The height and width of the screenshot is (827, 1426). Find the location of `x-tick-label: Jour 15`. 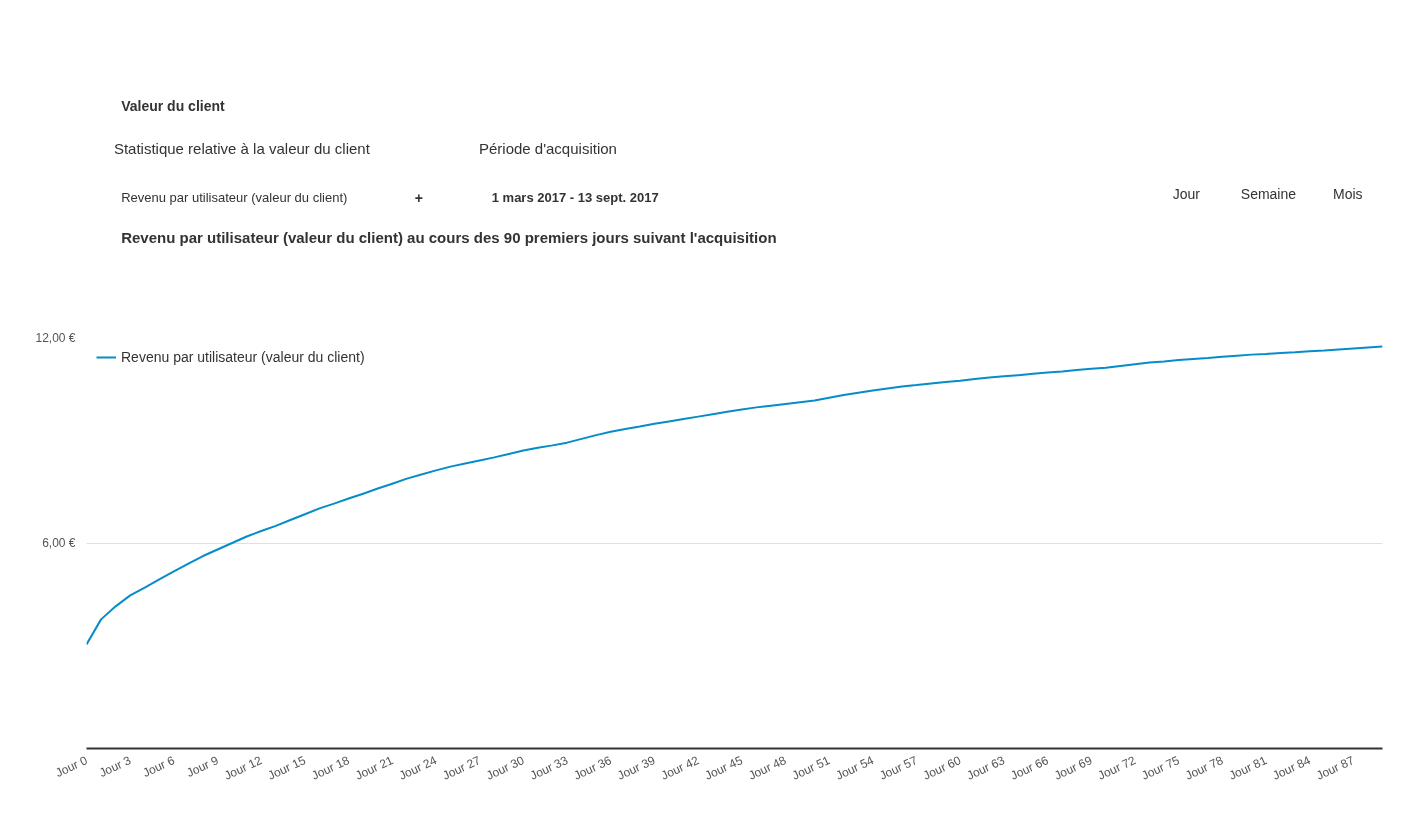

x-tick-label: Jour 15 is located at coordinates (287, 768).